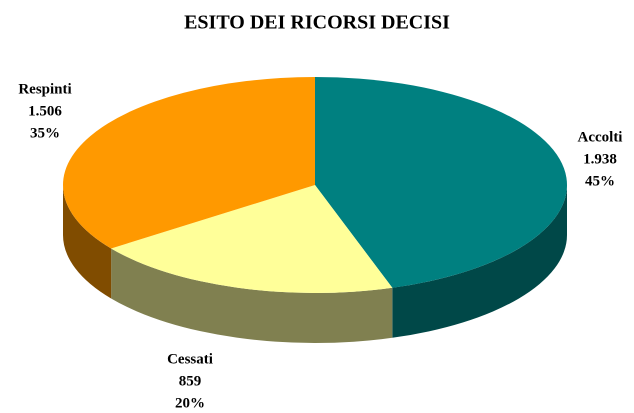 This screenshot has width=634, height=413. I want to click on chart-title: ESITO DEI RICORSI DECISI, so click(317, 23).